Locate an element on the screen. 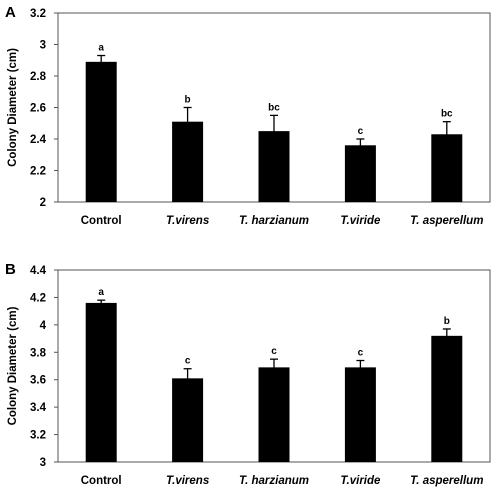 The width and height of the screenshot is (502, 488). y-tick-label: 3.4 is located at coordinates (38, 408).